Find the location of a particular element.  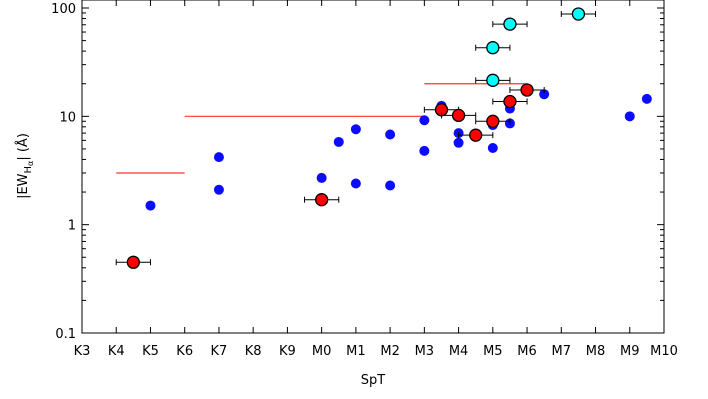

x-tick-label: M10 is located at coordinates (664, 351).